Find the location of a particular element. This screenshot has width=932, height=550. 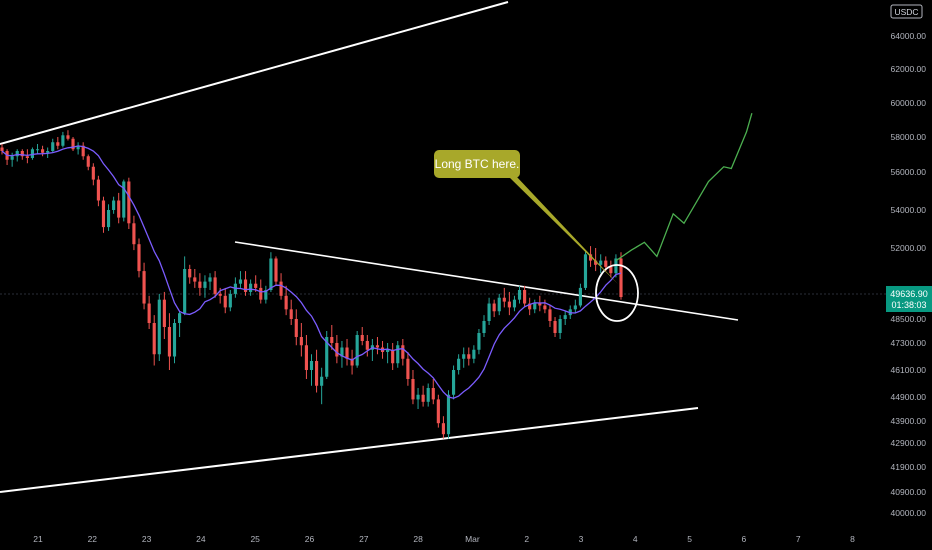

annotation-callout: Long BTC here. is located at coordinates (526, 217).